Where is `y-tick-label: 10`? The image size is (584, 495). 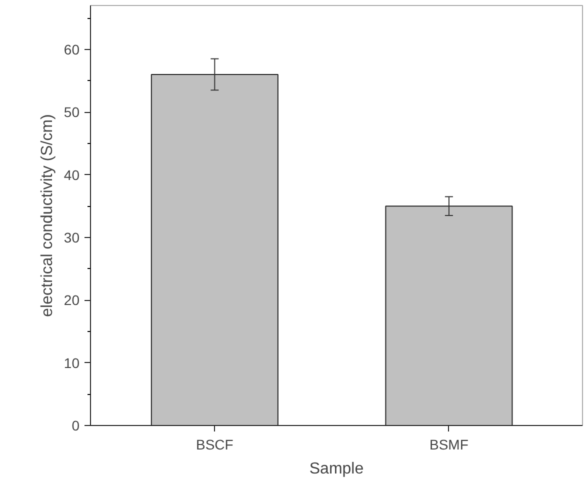 y-tick-label: 10 is located at coordinates (72, 362).